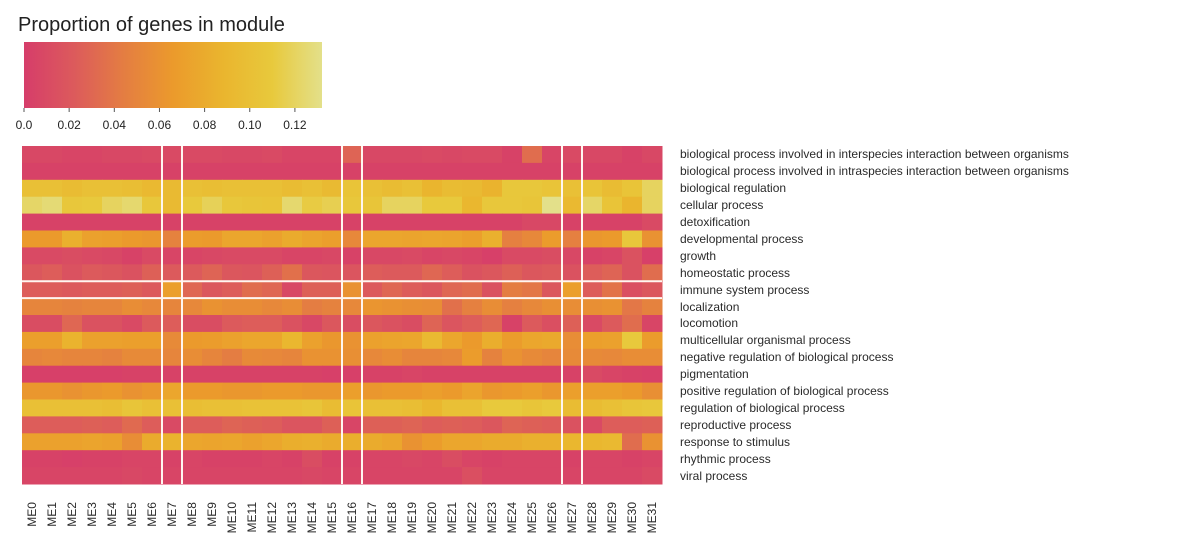  I want to click on colorbar-gradient, so click(173, 75).